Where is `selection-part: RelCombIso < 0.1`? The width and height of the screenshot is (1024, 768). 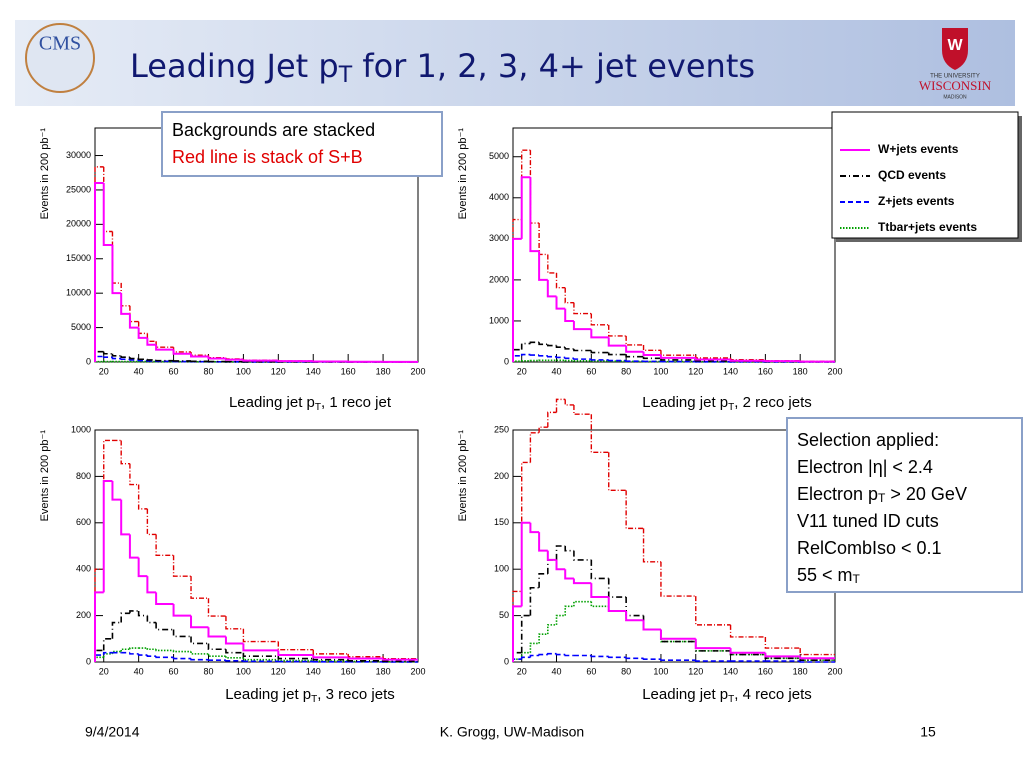
selection-part: RelCombIso < 0.1 is located at coordinates (869, 548).